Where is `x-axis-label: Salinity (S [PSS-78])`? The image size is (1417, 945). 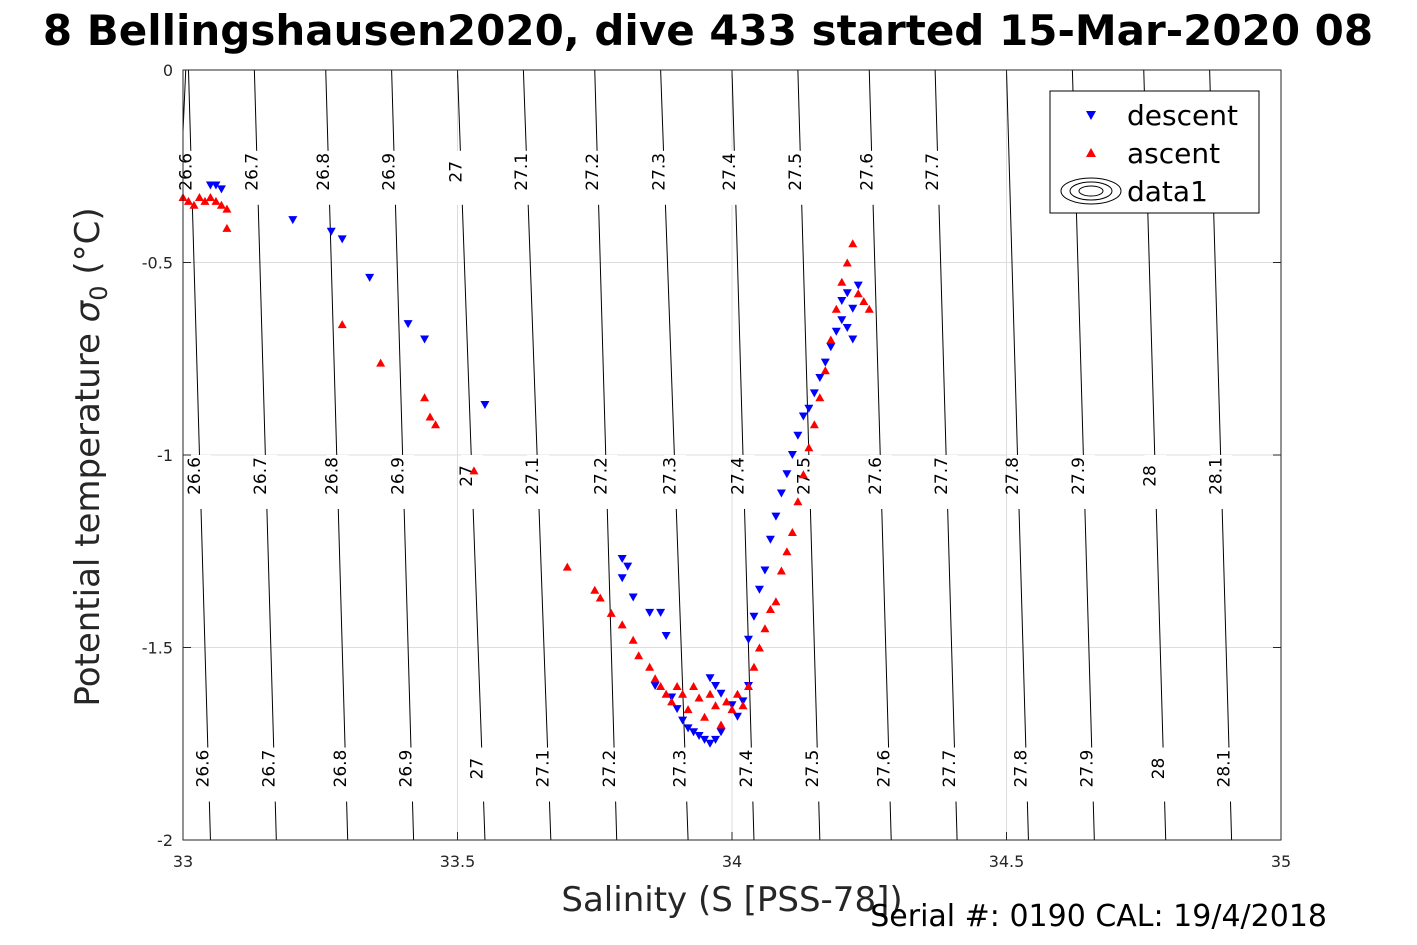 x-axis-label: Salinity (S [PSS-78]) is located at coordinates (732, 900).